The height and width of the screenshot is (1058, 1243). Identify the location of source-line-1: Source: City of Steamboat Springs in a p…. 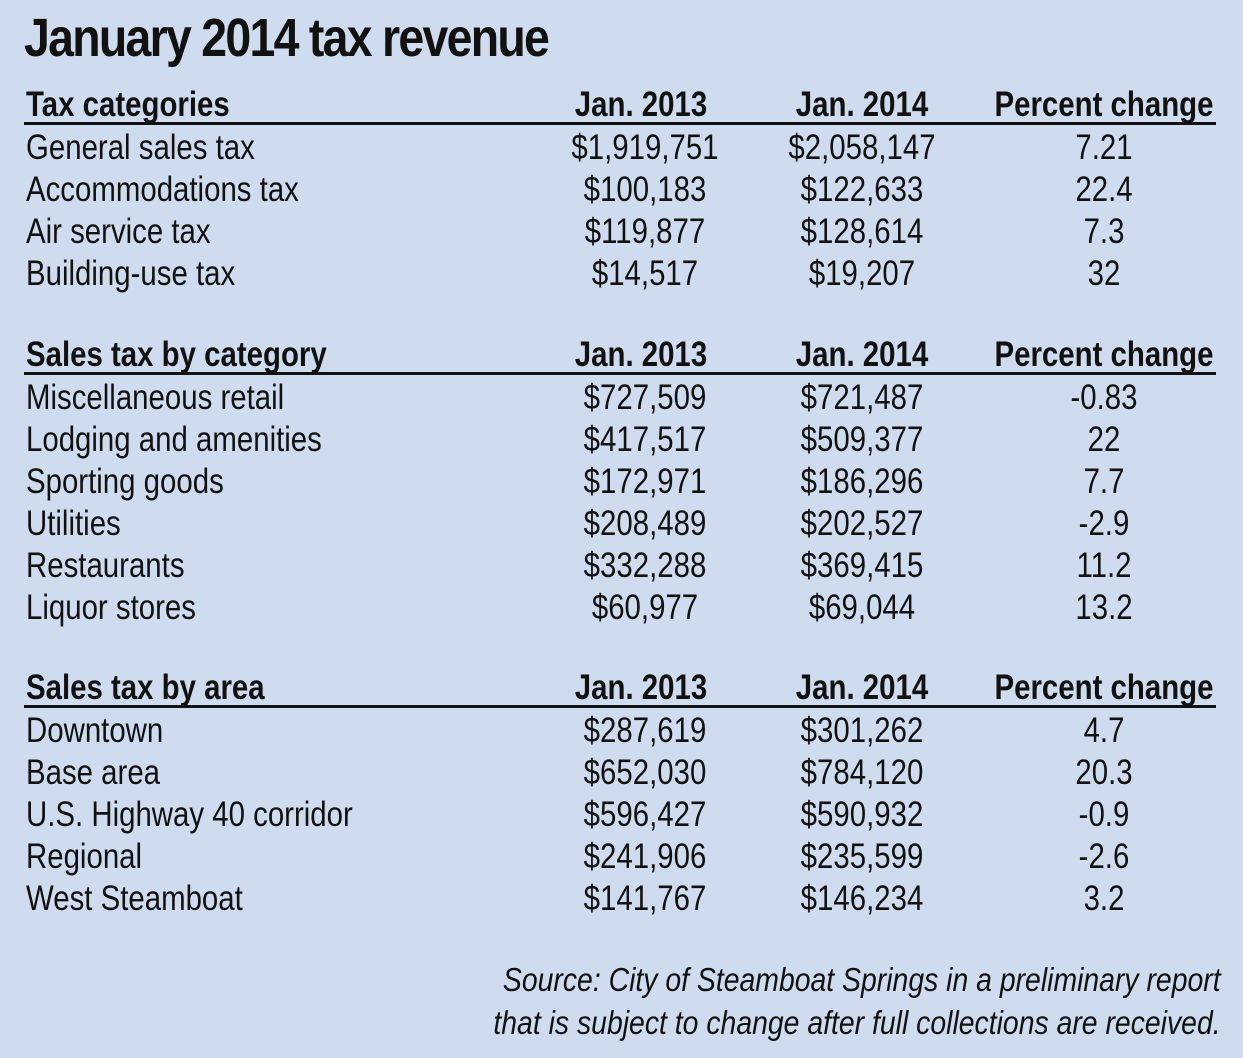
(862, 979).